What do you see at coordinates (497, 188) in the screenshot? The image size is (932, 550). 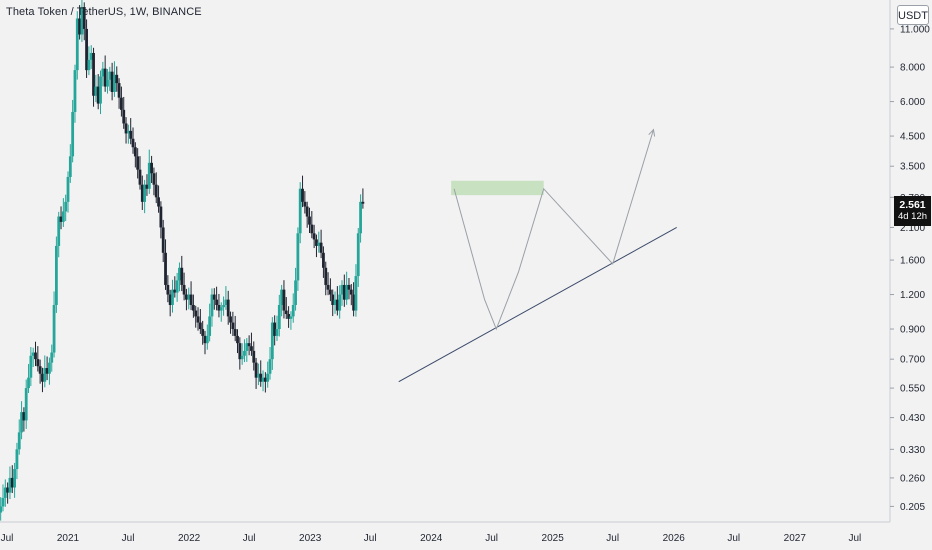 I see `resistance-zone` at bounding box center [497, 188].